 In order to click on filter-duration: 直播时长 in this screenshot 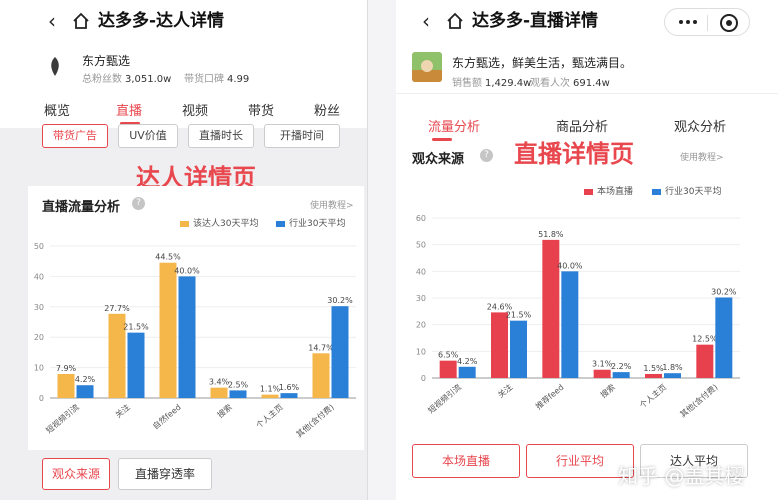, I will do `click(221, 136)`.